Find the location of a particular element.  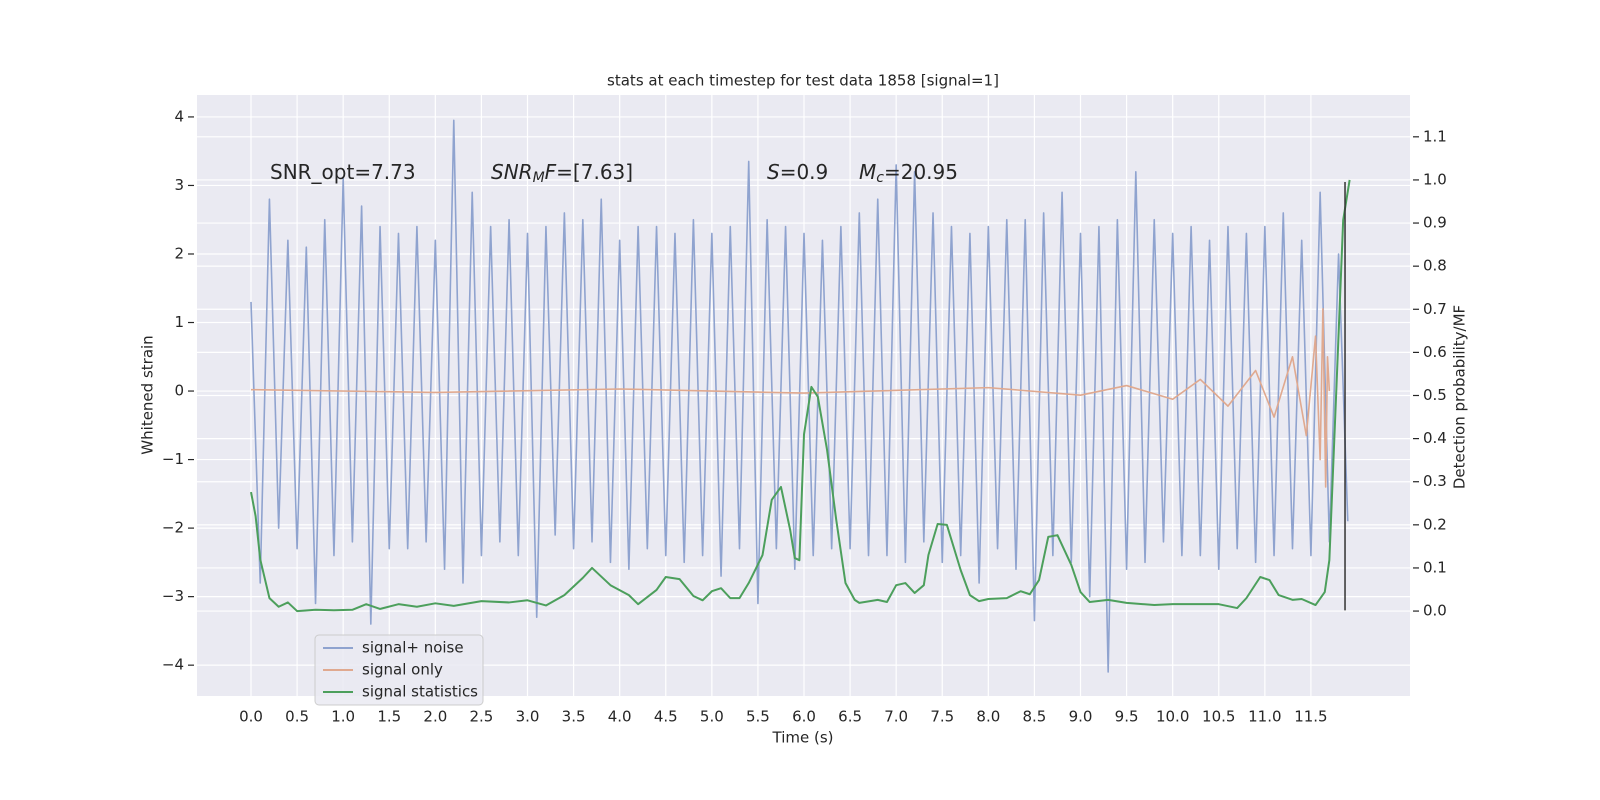

legend-label: signal only is located at coordinates (402, 670).